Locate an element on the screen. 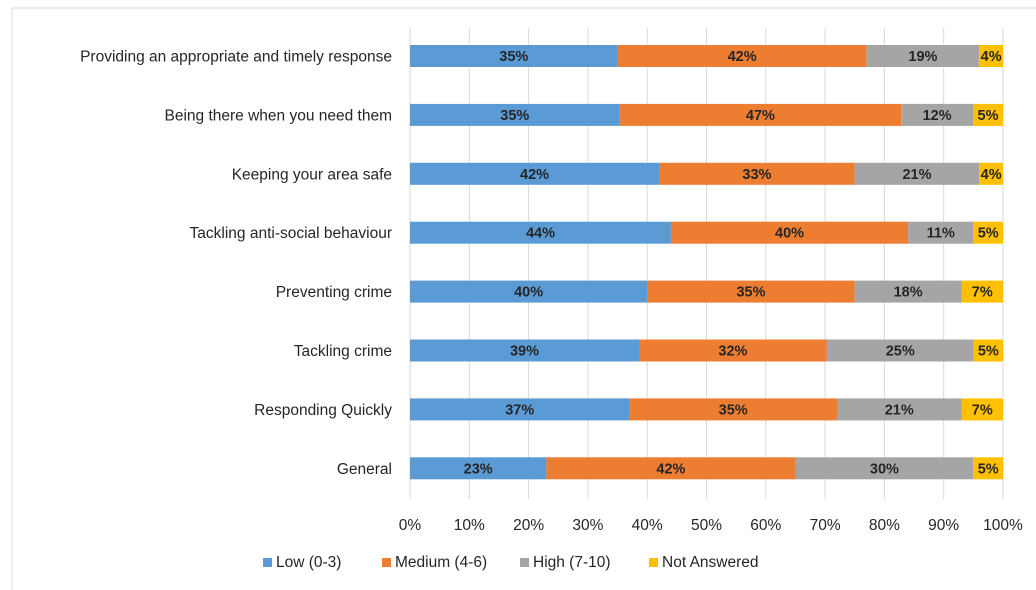 The width and height of the screenshot is (1036, 590). category-label: Being there when you need them is located at coordinates (279, 115).